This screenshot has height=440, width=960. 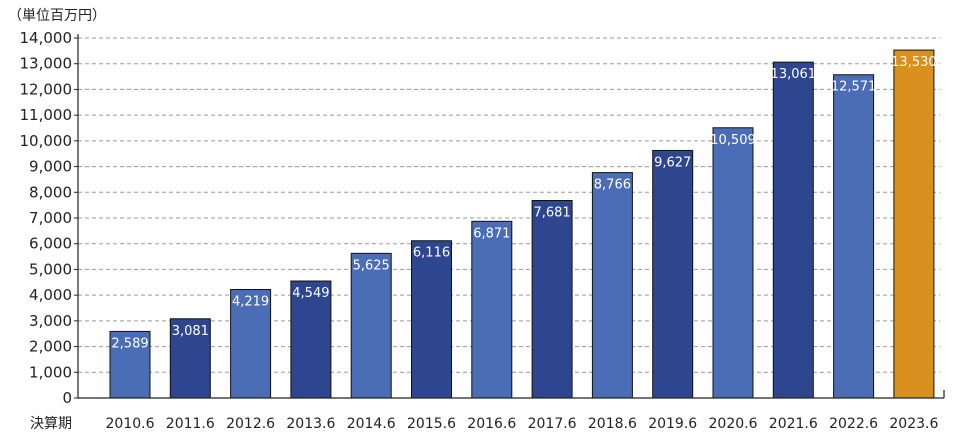 I want to click on value-label: 8,766, so click(x=612, y=185).